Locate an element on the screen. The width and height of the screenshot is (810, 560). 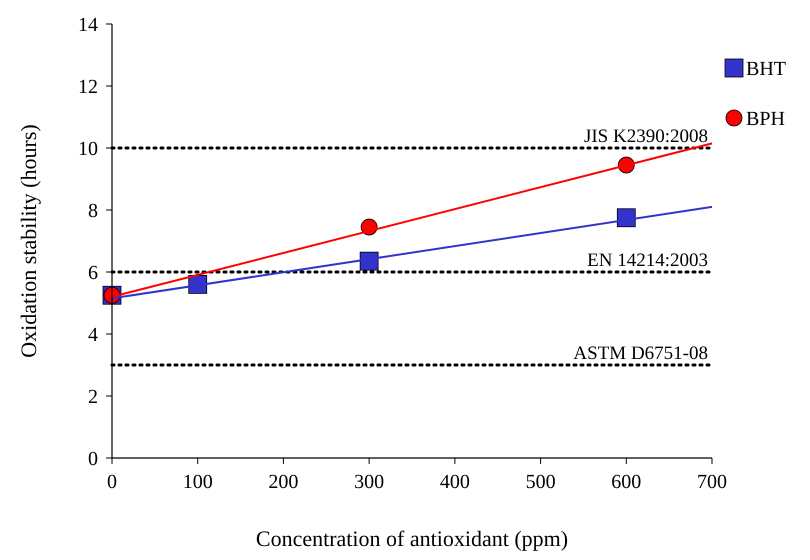
legend-label: BHT is located at coordinates (766, 69).